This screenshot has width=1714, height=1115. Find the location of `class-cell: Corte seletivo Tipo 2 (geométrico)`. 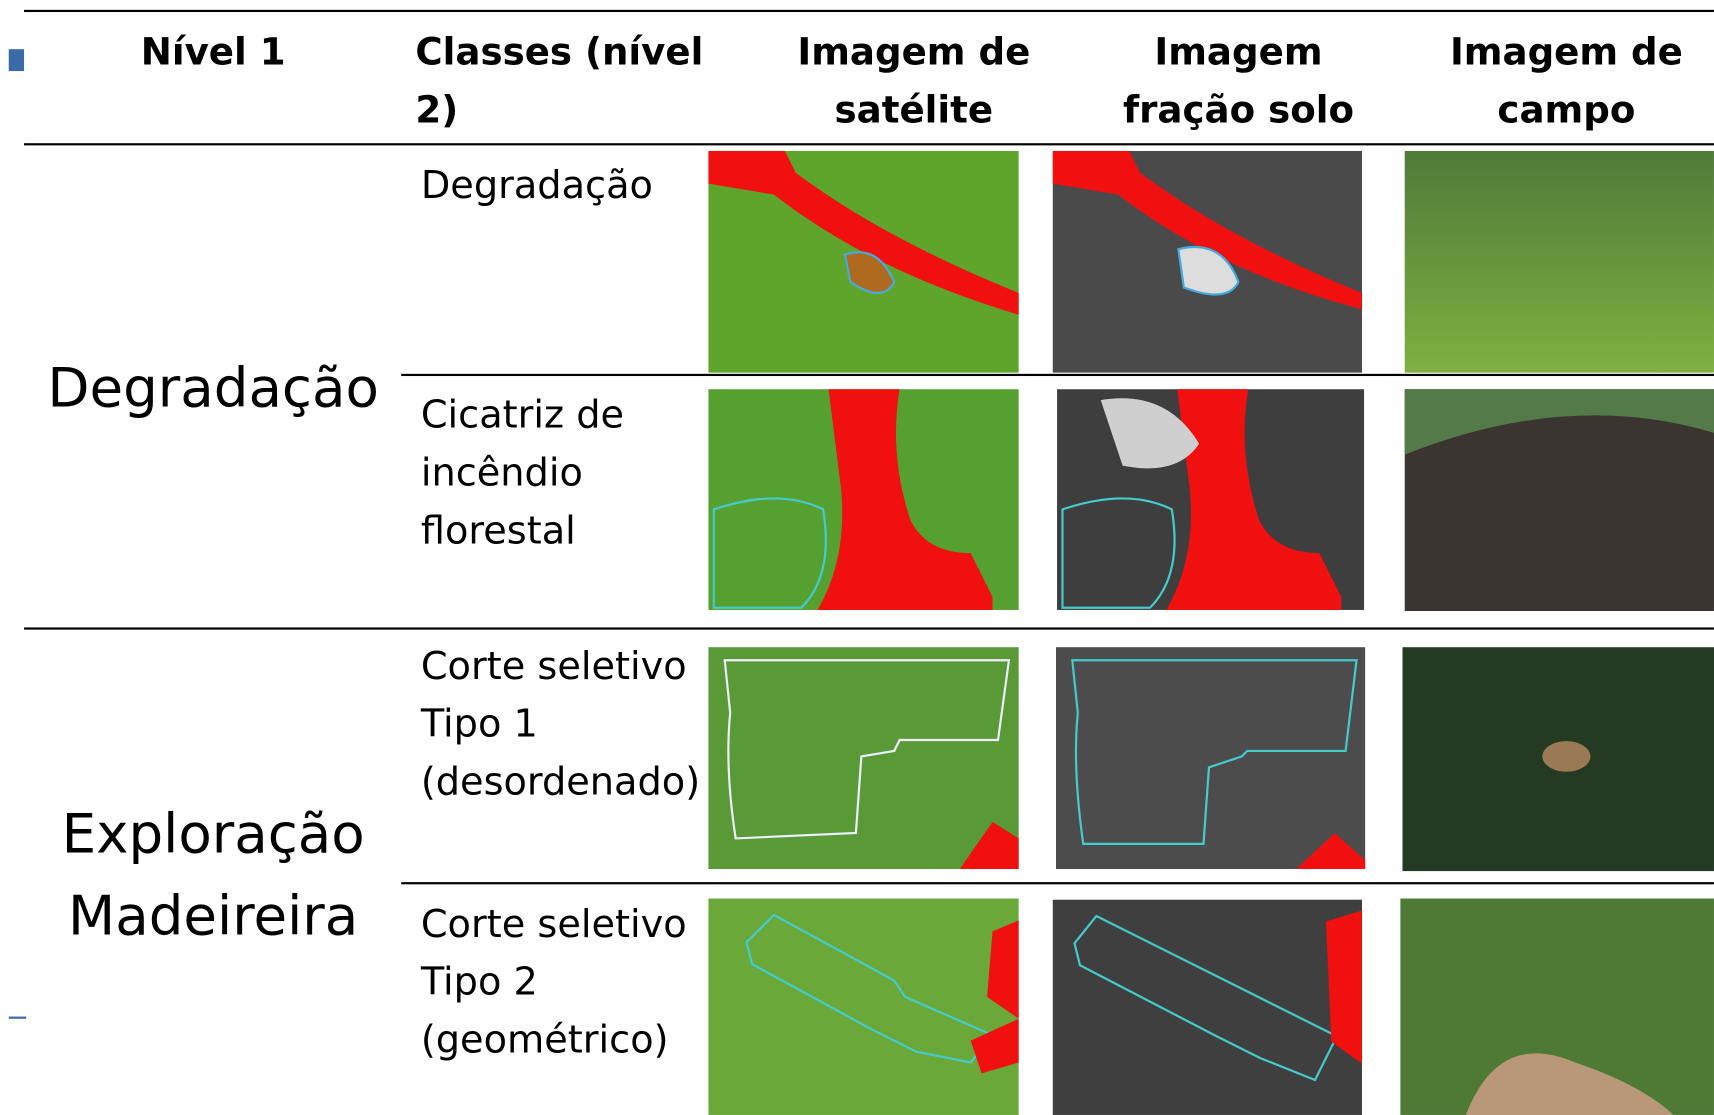

class-cell: Corte seletivo Tipo 2 (geométrico) is located at coordinates (554, 983).